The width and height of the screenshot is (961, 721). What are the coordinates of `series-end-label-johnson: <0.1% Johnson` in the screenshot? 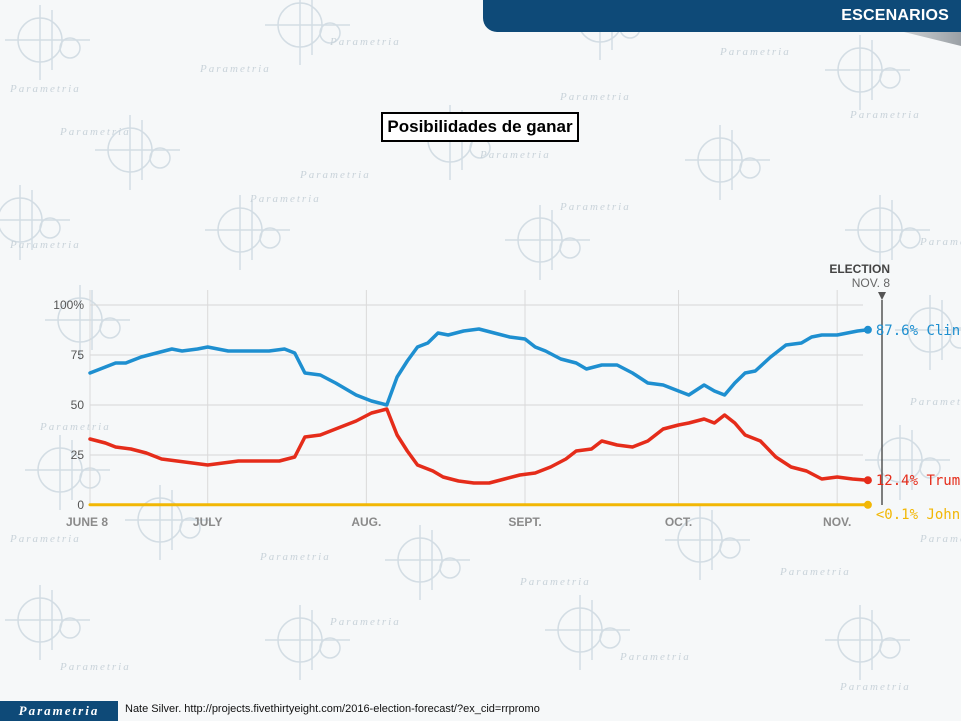 It's located at (918, 515).